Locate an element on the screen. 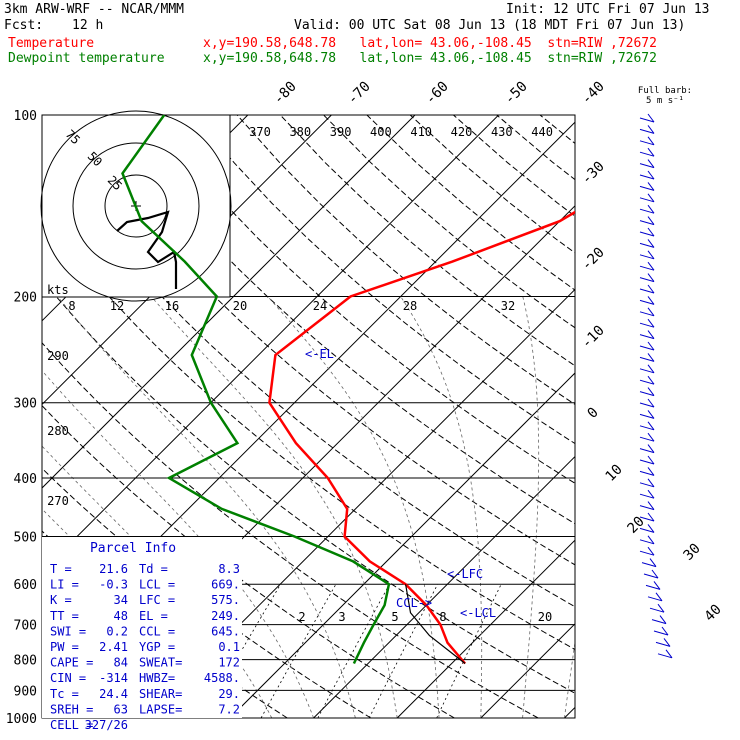 This screenshot has height=740, width=740. parcel-path is located at coordinates (435, 624).